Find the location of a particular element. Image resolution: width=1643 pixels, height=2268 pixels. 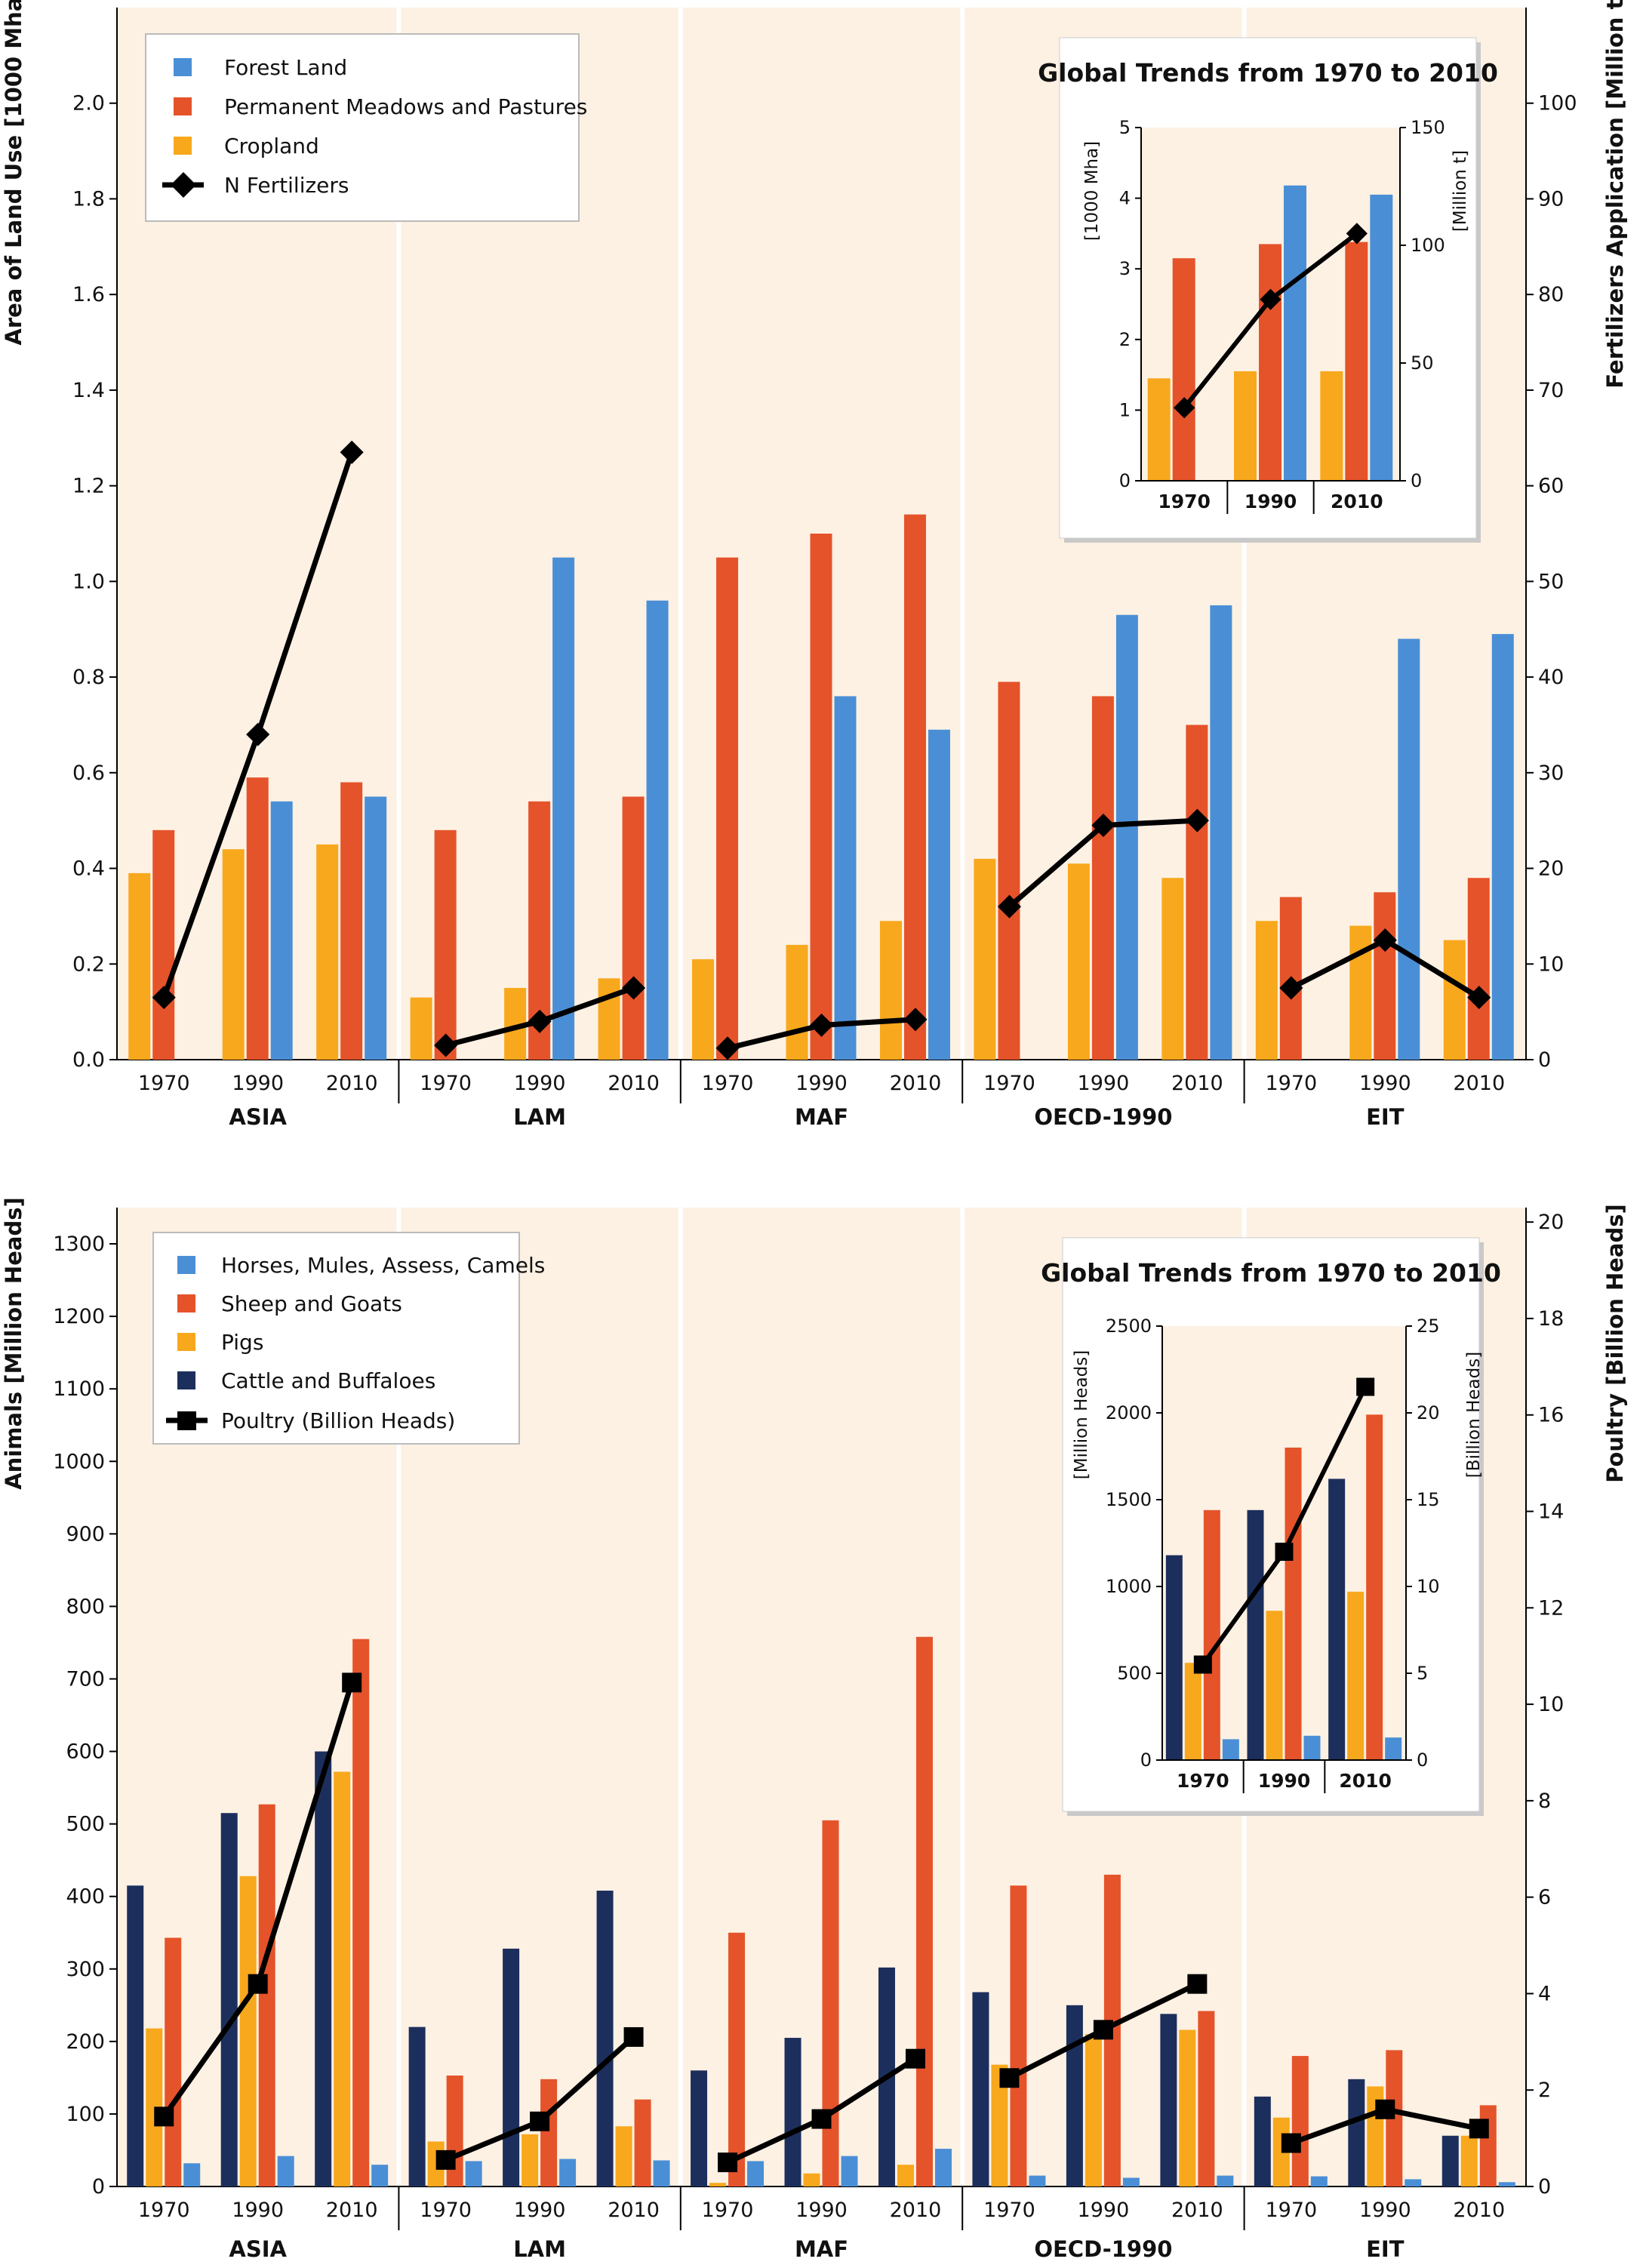

inset-bar-cattle-1970 is located at coordinates (1174, 1657).